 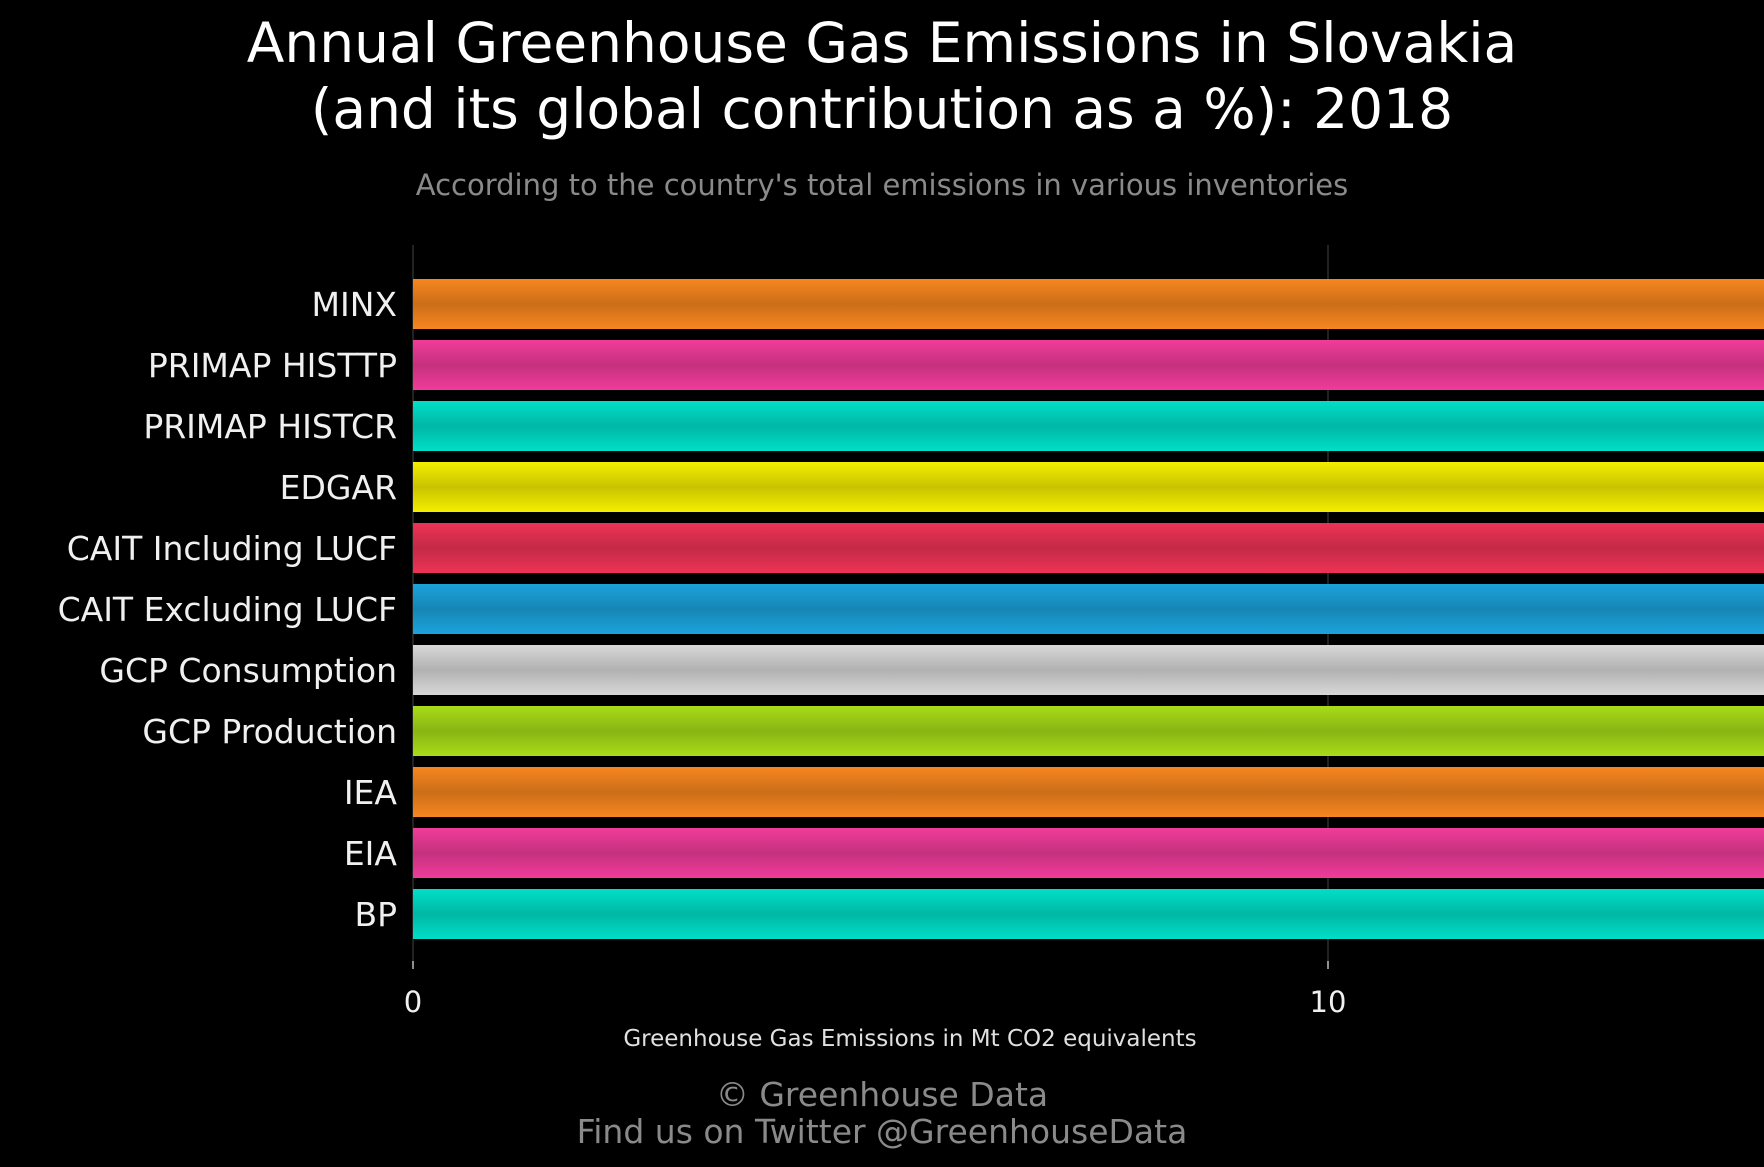 I want to click on category-label: PRIMAP HISTCR, so click(x=270, y=426).